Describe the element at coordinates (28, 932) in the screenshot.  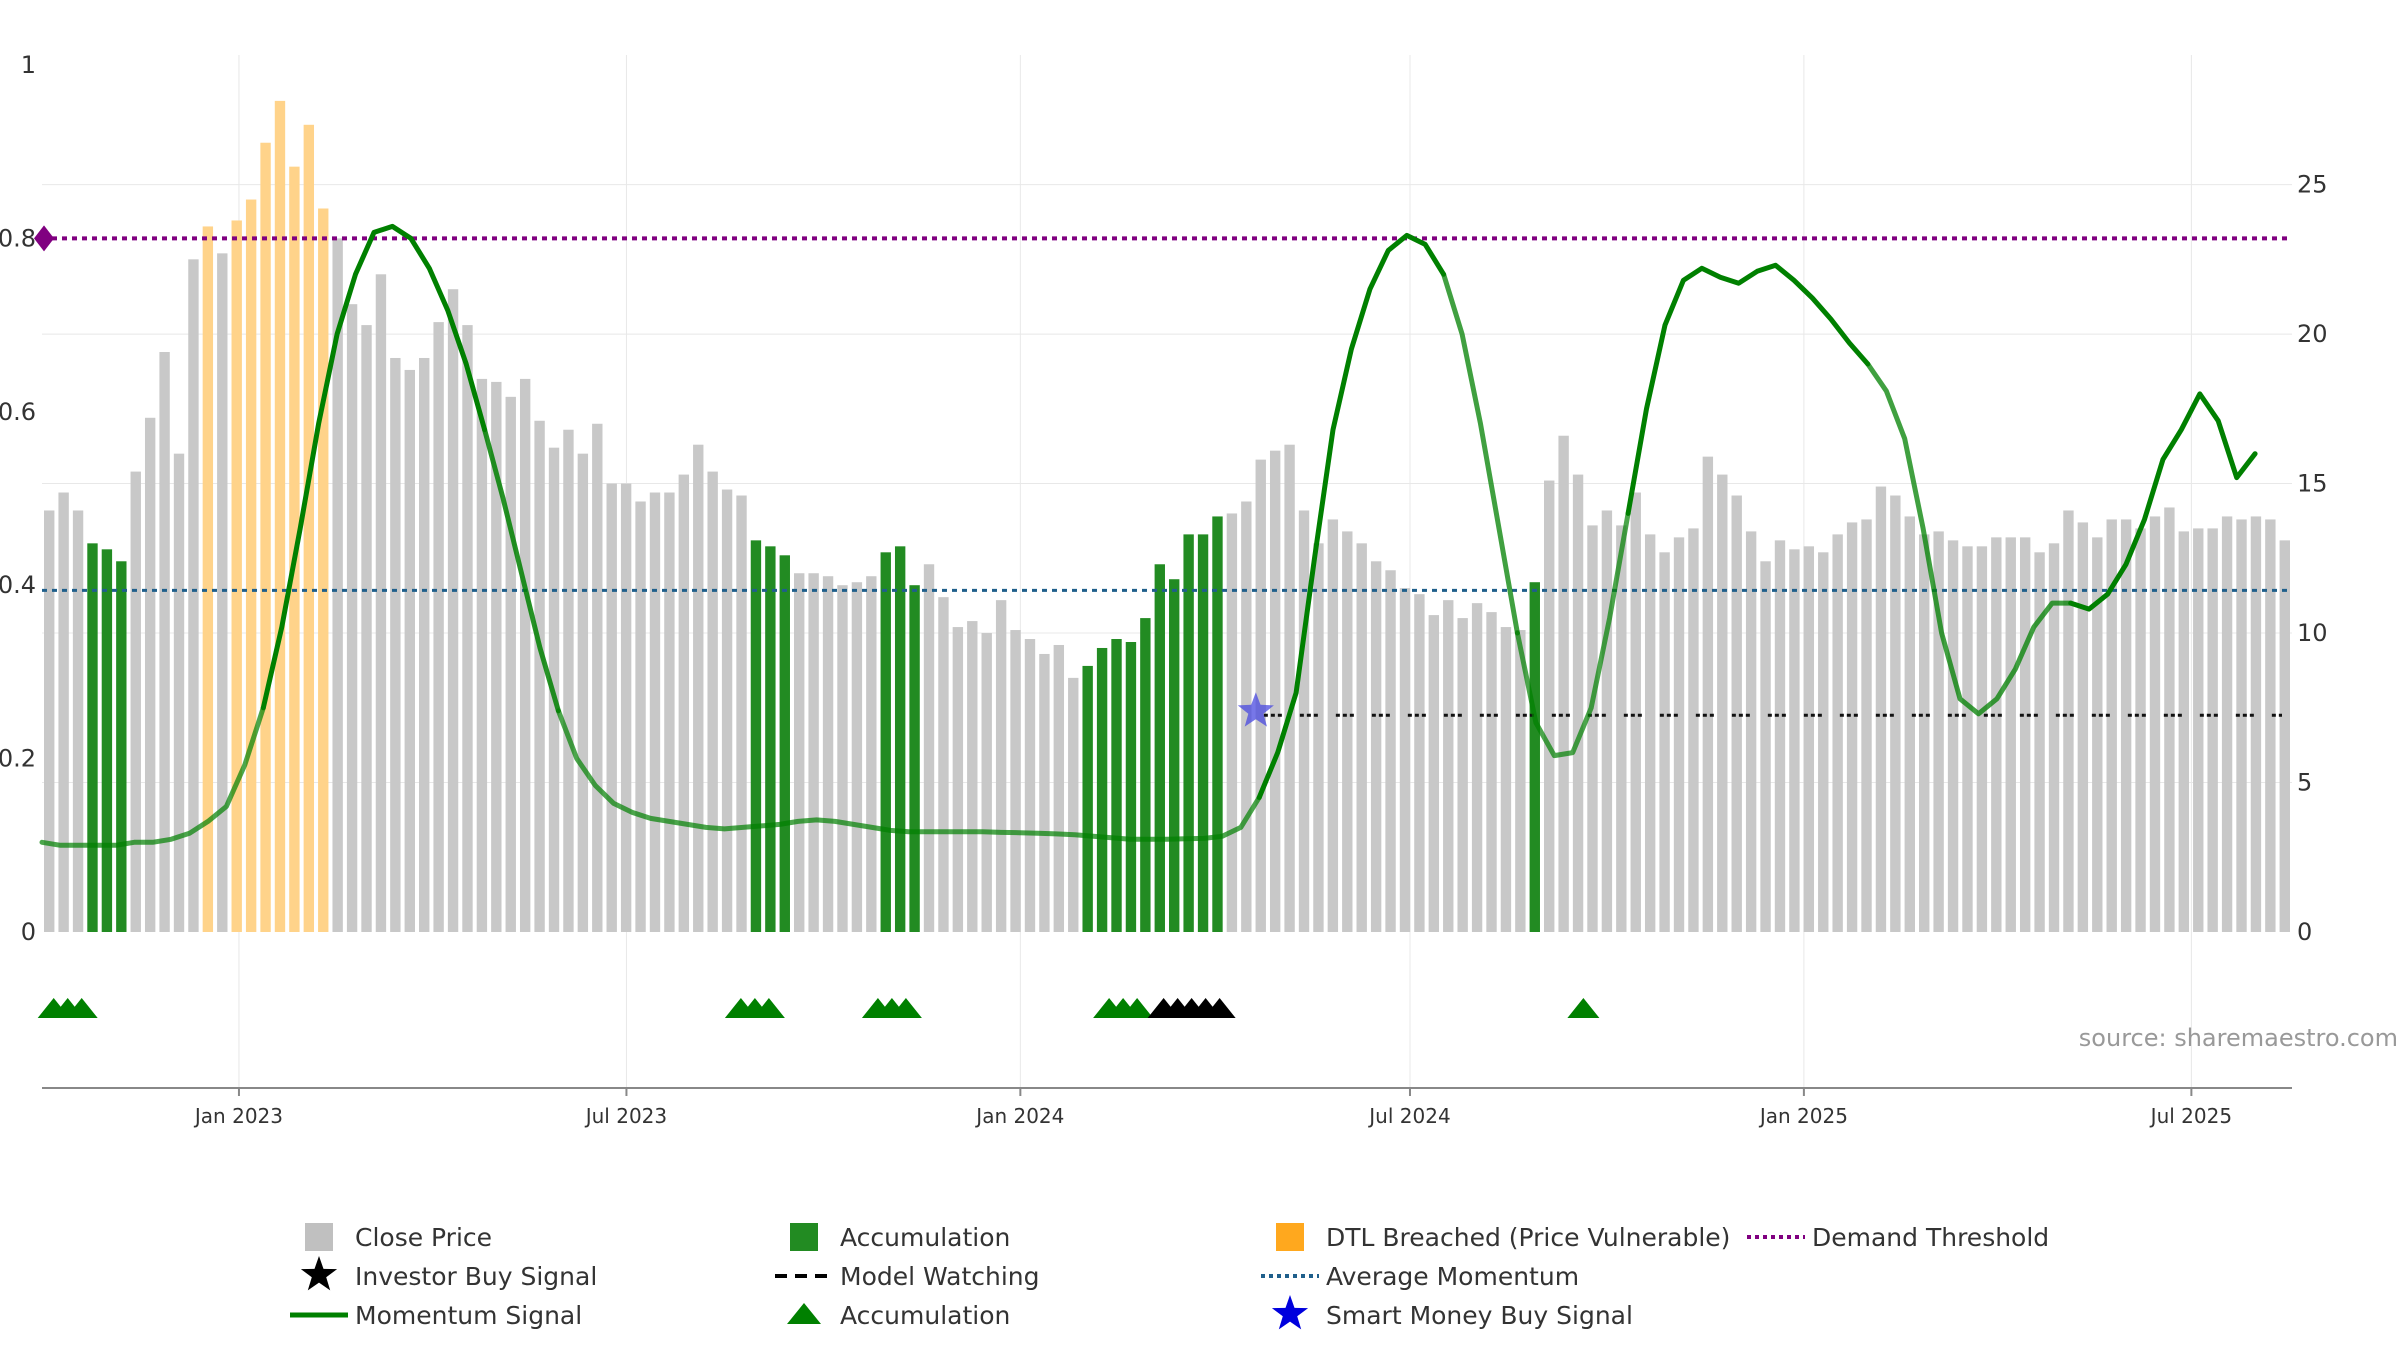
I see `y-left-tick-label: 0` at that location.